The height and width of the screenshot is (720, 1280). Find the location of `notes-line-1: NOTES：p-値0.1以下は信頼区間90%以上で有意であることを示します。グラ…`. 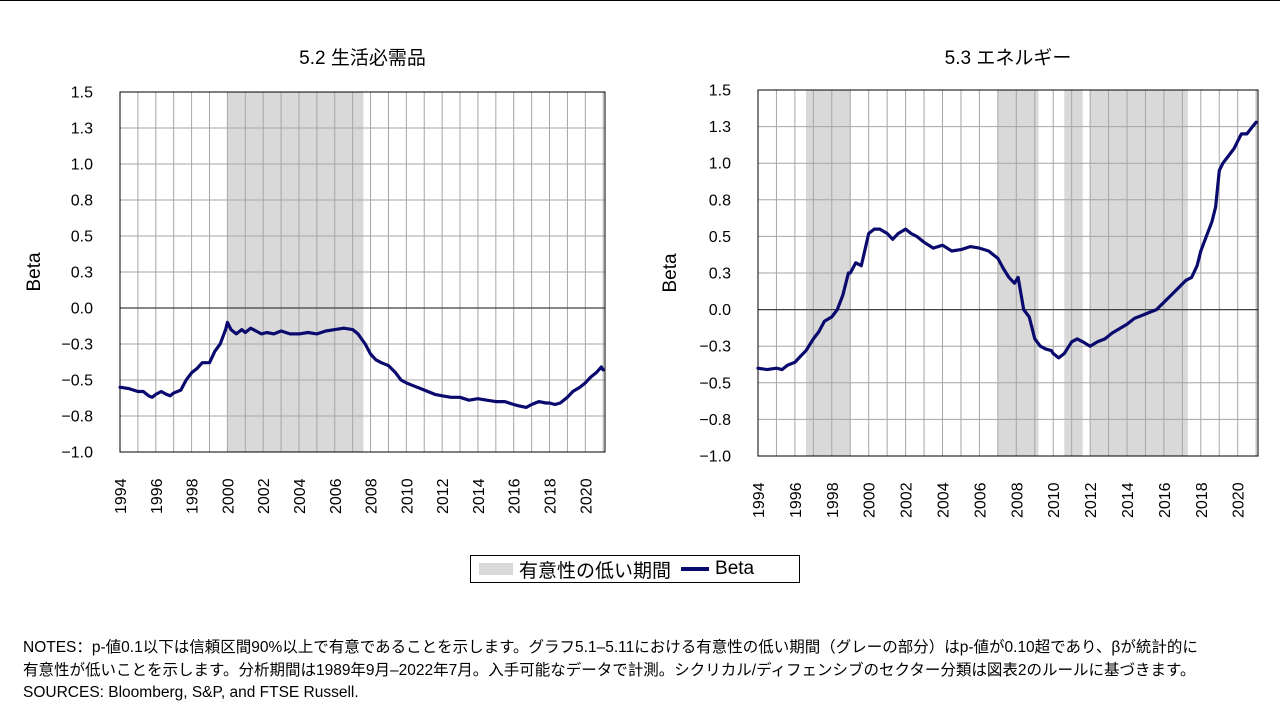

notes-line-1: NOTES：p-値0.1以下は信頼区間90%以上で有意であることを示します。グラ… is located at coordinates (610, 647).